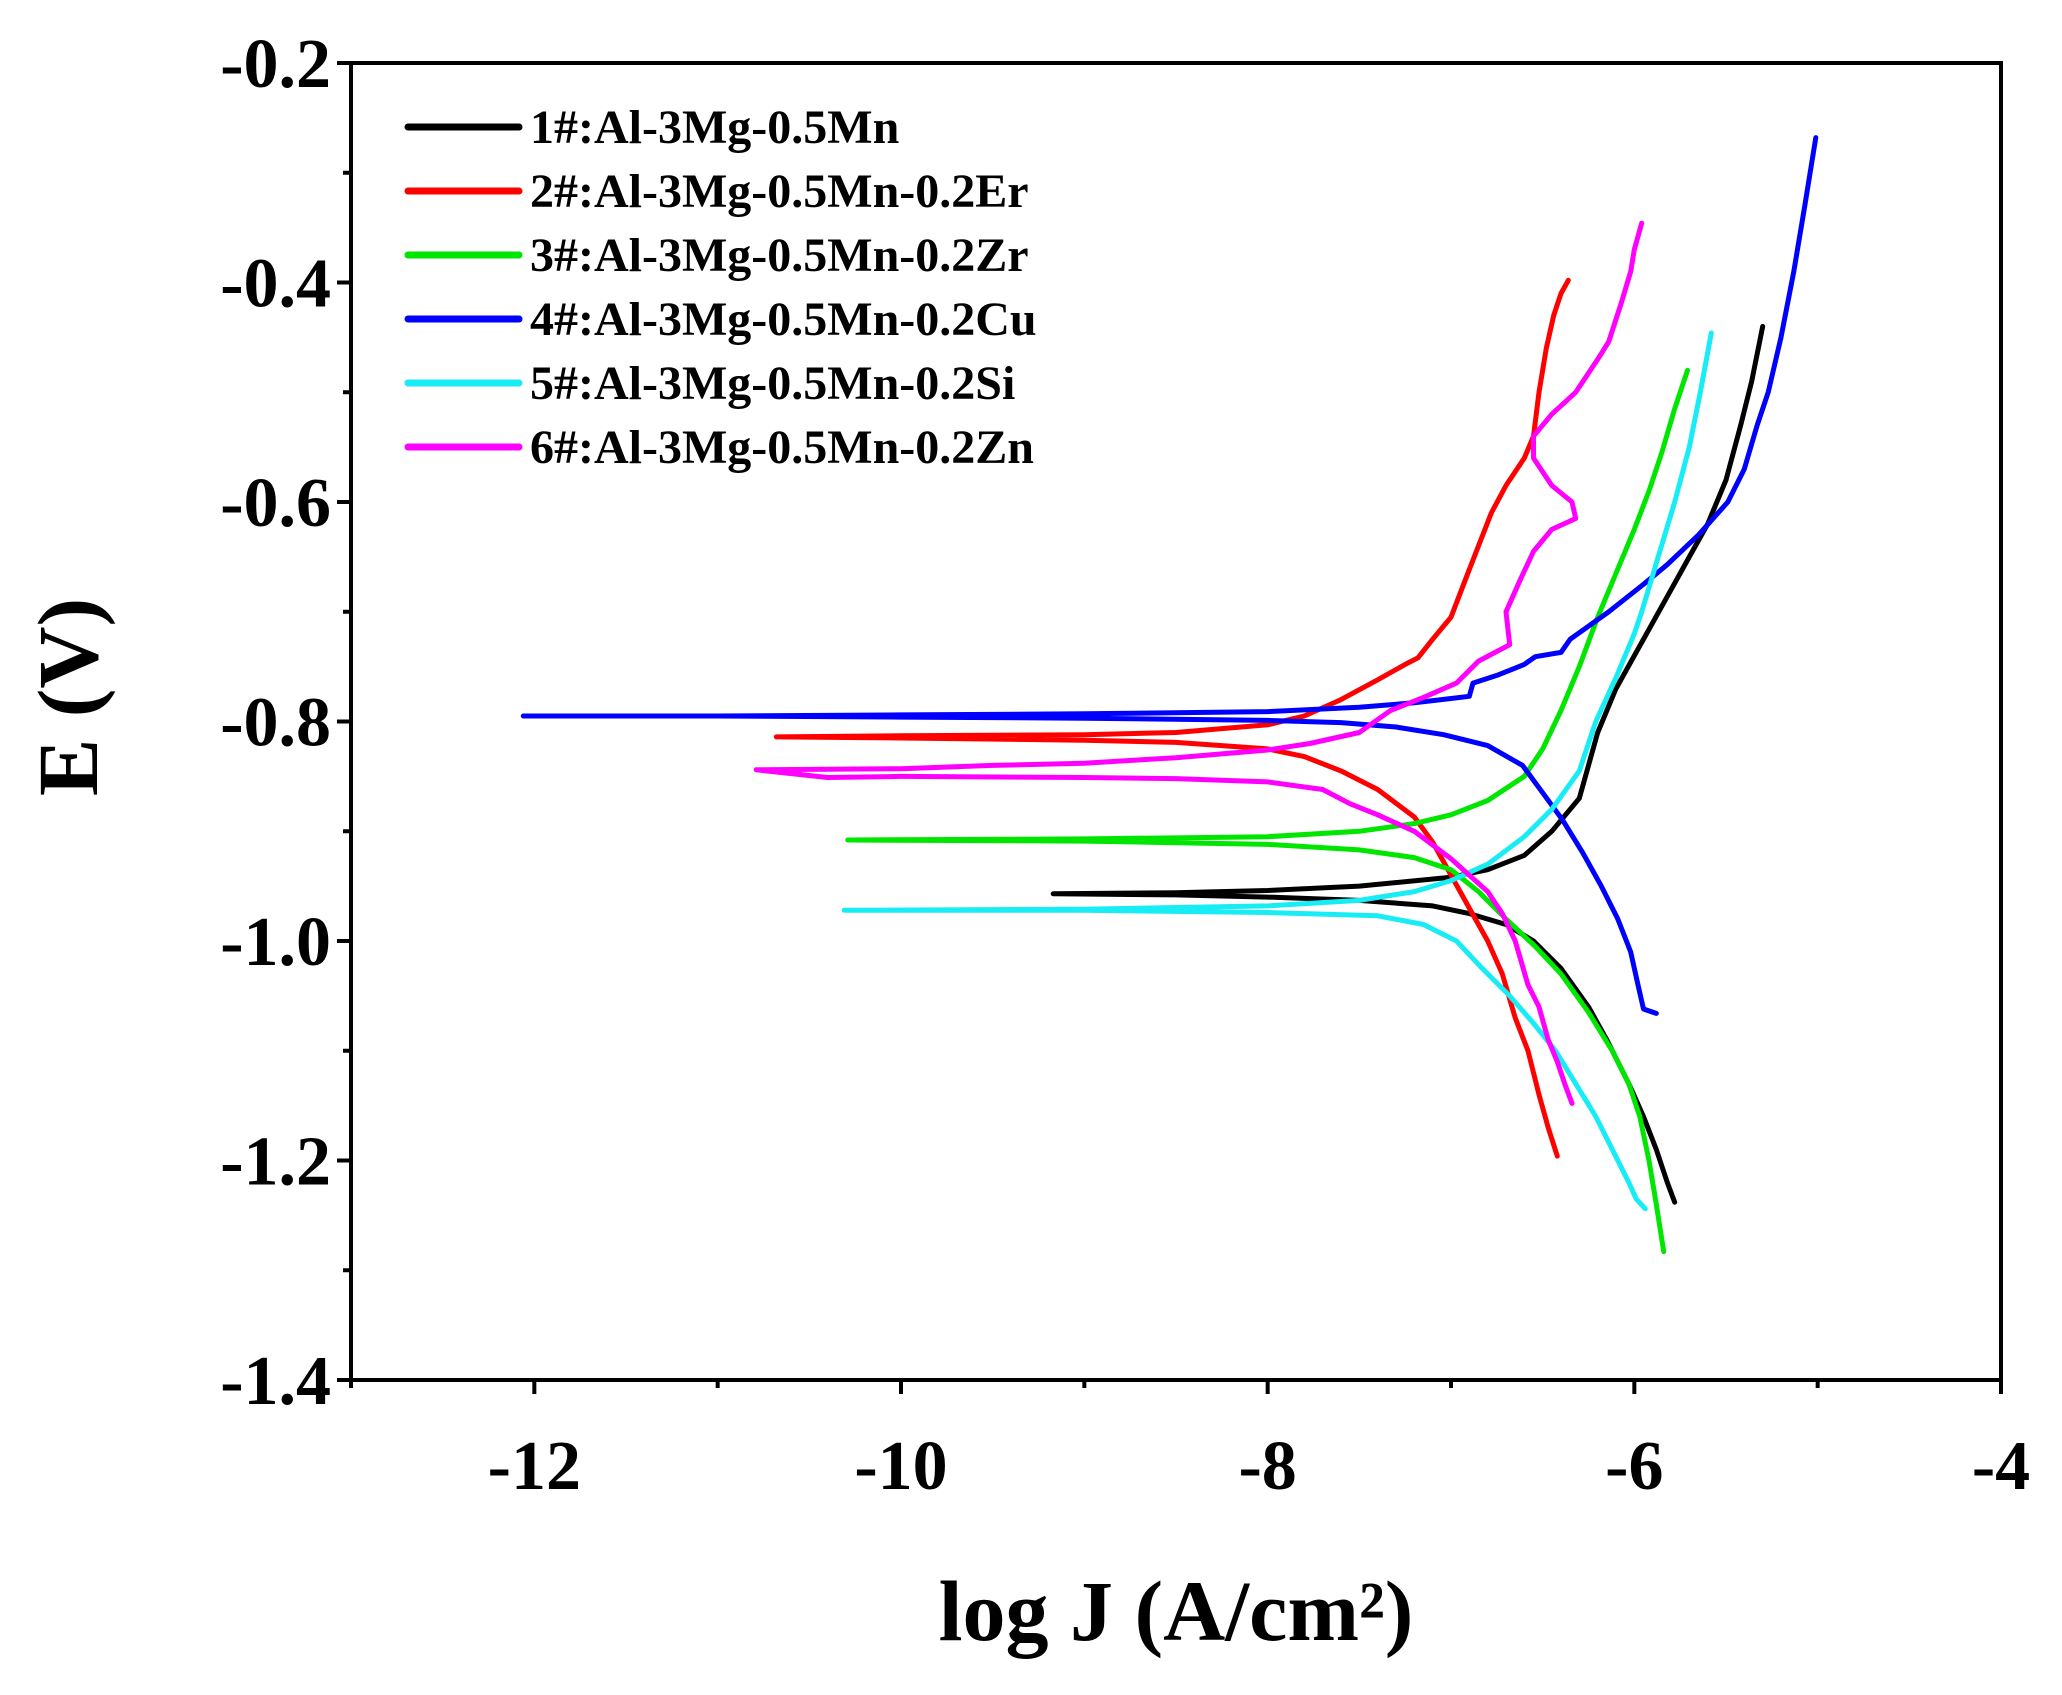  What do you see at coordinates (68, 697) in the screenshot?
I see `y-axis-title: E (V)` at bounding box center [68, 697].